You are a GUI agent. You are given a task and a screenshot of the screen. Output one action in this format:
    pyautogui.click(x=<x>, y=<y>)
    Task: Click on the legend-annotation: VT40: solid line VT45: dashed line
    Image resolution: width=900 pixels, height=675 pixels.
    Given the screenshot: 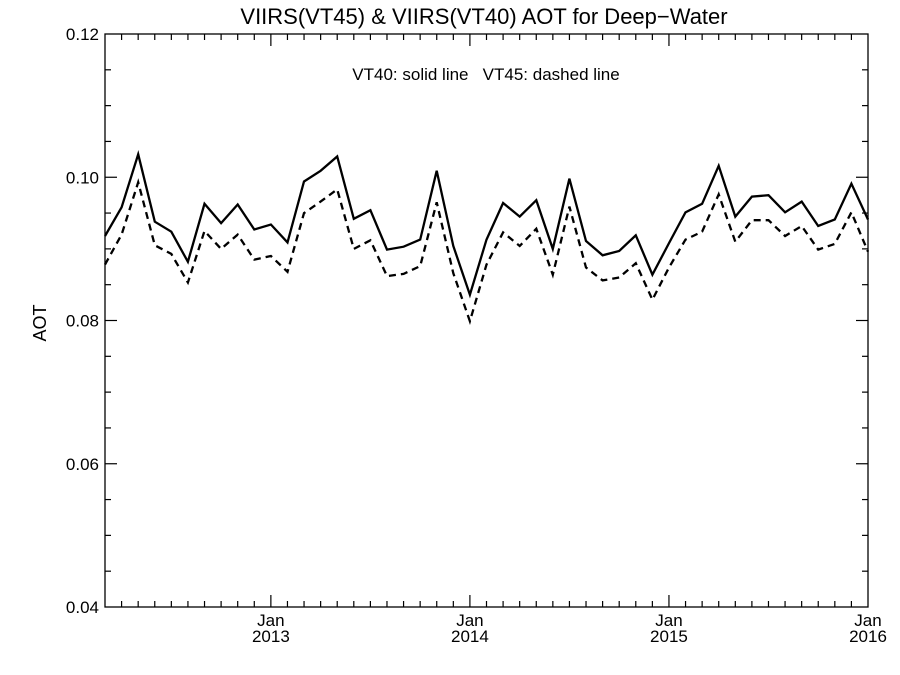 What is the action you would take?
    pyautogui.click(x=485, y=74)
    